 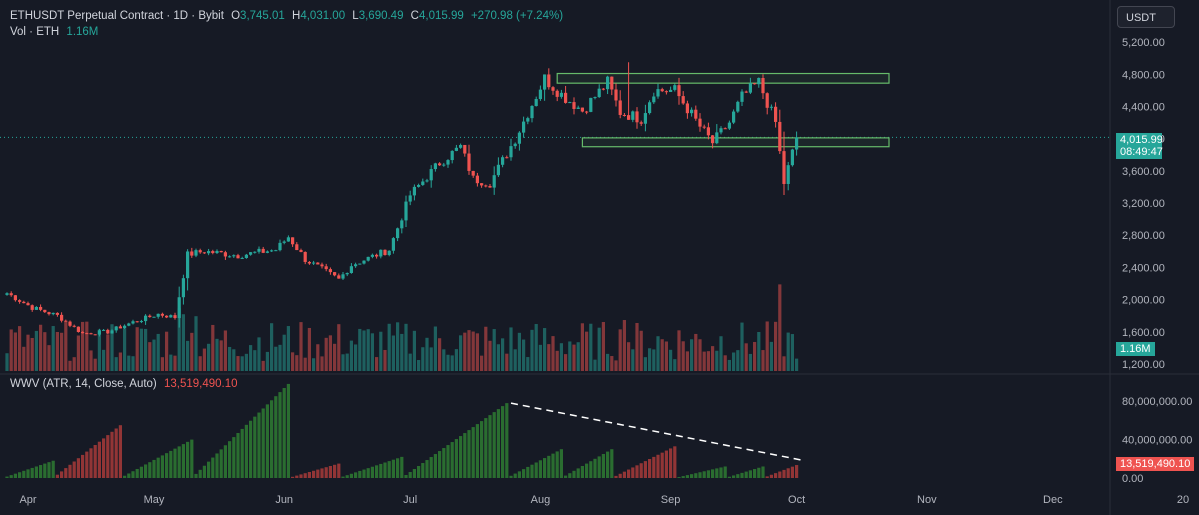 What do you see at coordinates (262, 16) in the screenshot?
I see `open-value: 3,745.01` at bounding box center [262, 16].